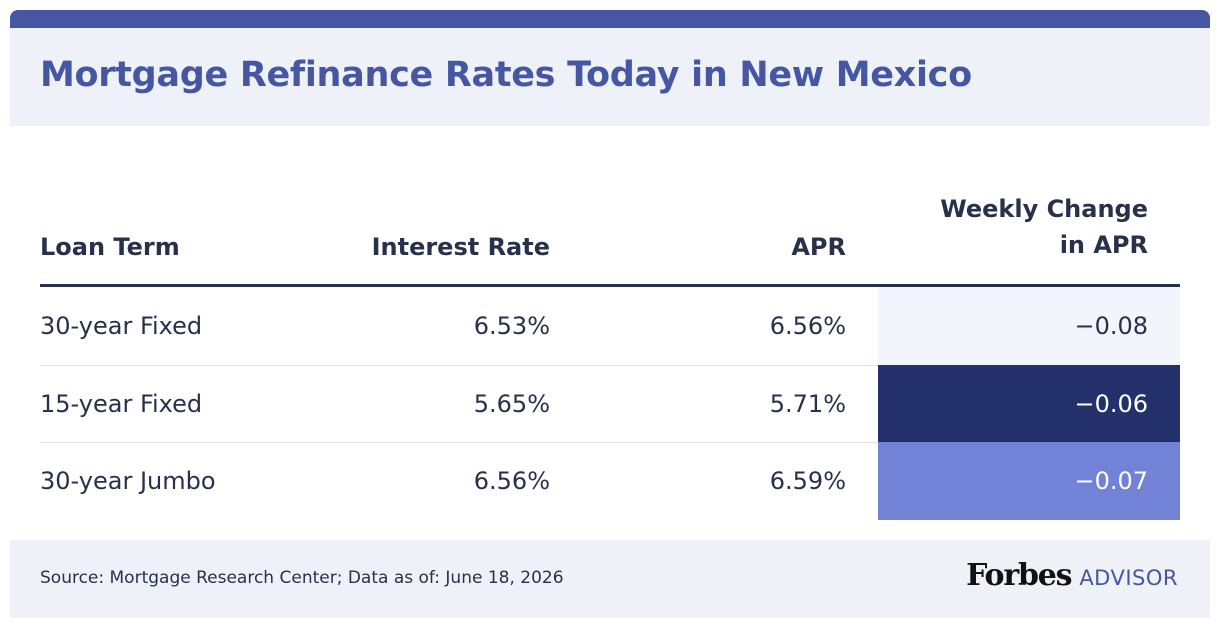  What do you see at coordinates (121, 326) in the screenshot?
I see `loan-term-cell: 30-year Fixed` at bounding box center [121, 326].